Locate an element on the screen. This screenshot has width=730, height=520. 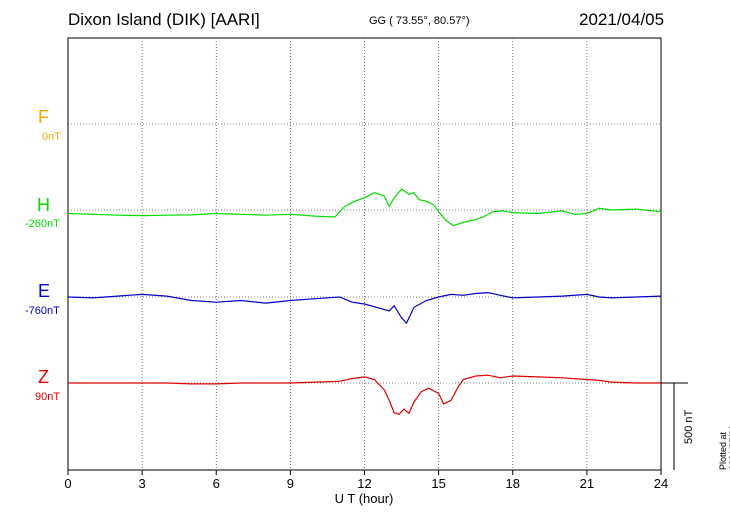
x-tick-label: 9 is located at coordinates (290, 483).